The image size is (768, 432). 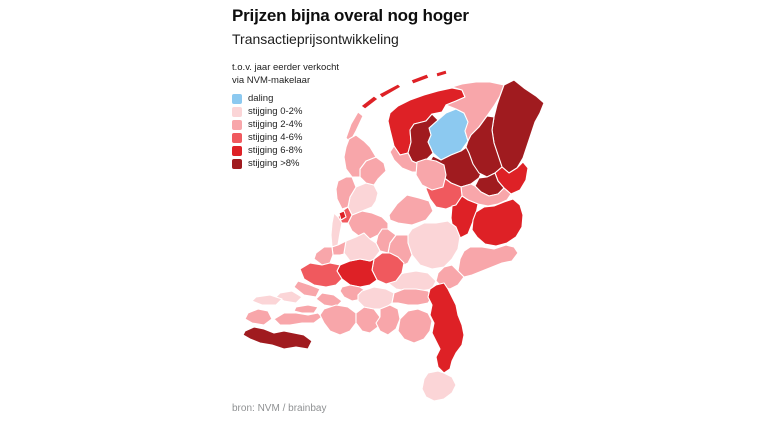 I want to click on map-note-line2: via NVM-makelaar, so click(x=271, y=80).